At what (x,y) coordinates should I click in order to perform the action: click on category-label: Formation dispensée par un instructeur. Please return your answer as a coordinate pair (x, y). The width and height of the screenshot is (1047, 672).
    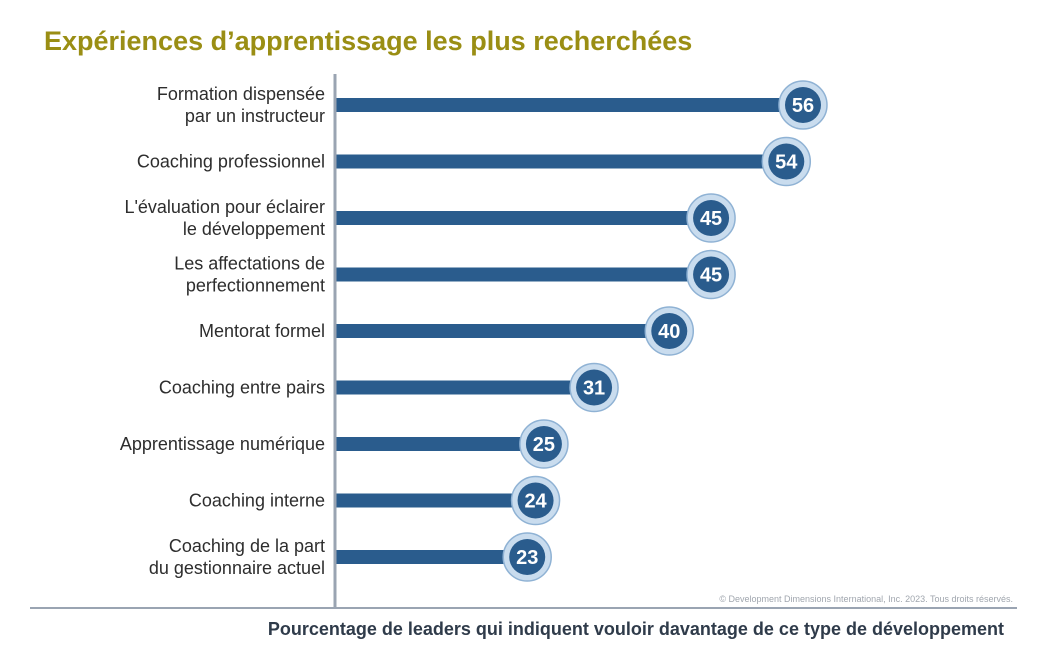
    Looking at the image, I should click on (241, 105).